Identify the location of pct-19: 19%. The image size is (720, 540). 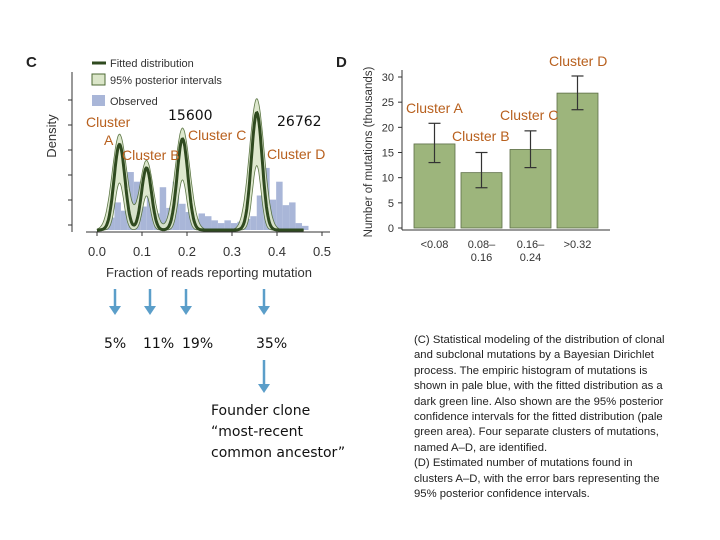
(198, 344).